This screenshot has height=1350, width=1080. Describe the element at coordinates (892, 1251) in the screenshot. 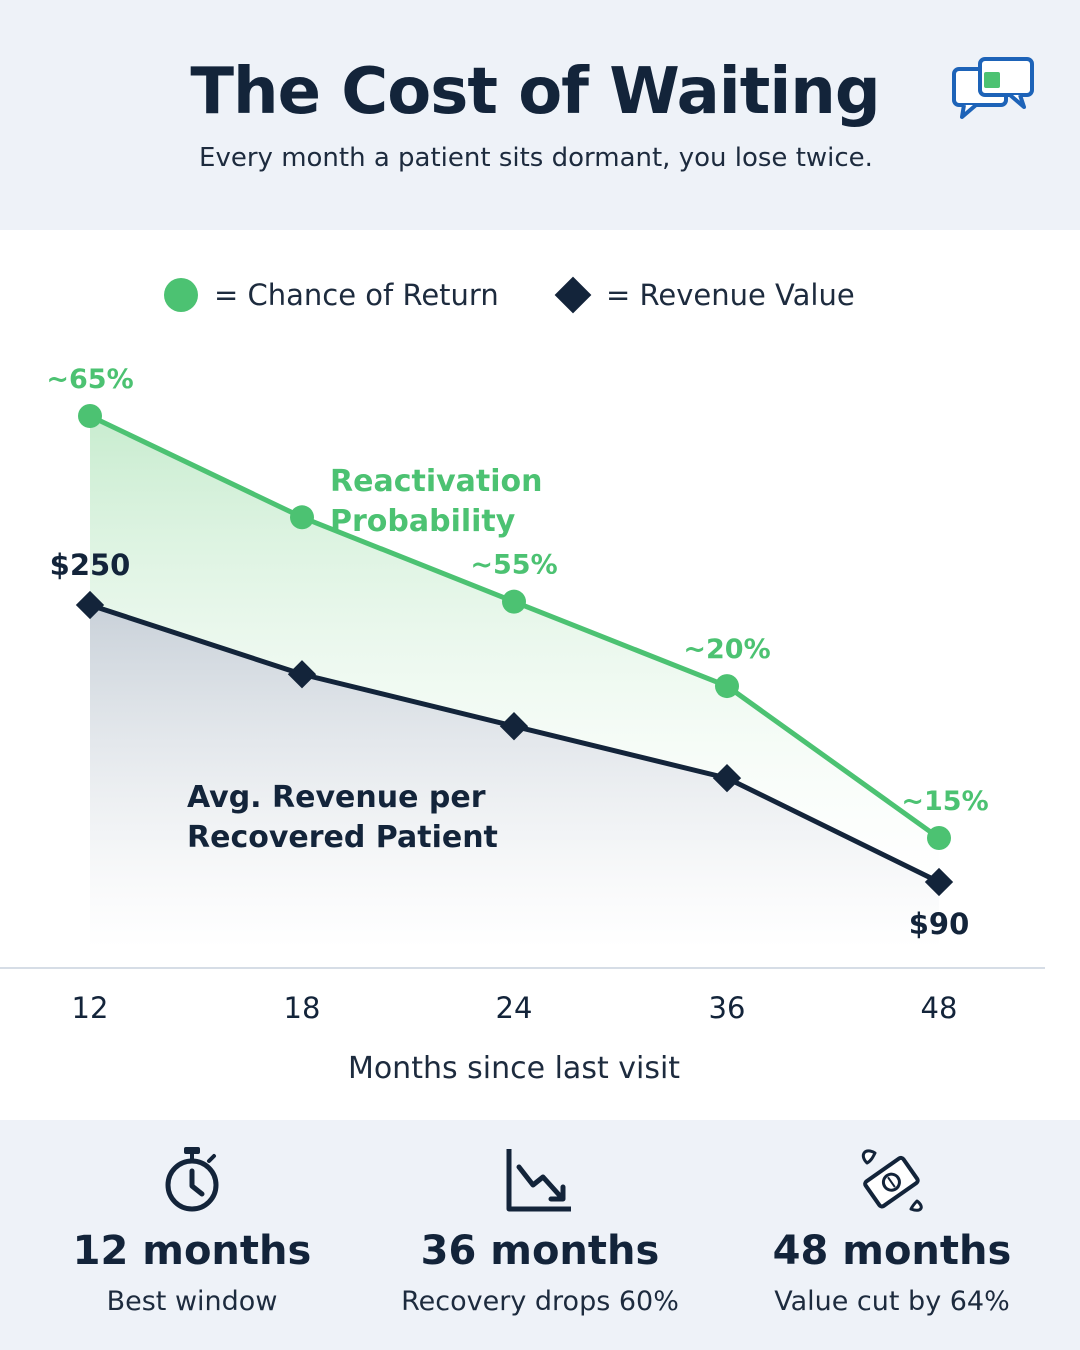

I see `stat-value: 48 months` at that location.